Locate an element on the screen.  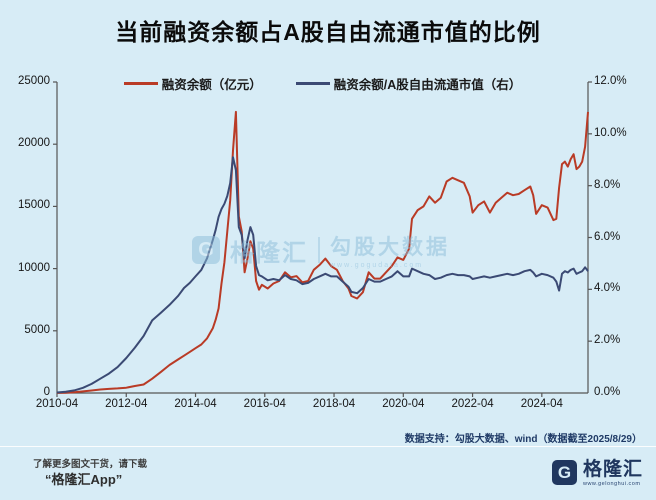
y-axis-left-tick-label: 5000 is located at coordinates (37, 329).